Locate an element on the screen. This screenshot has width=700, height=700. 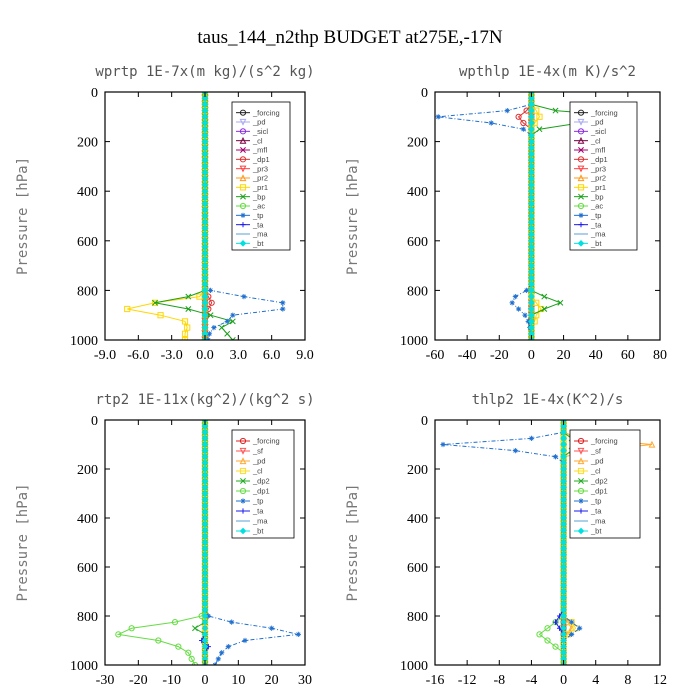
legend-item: _sicl is located at coordinates (590, 131).